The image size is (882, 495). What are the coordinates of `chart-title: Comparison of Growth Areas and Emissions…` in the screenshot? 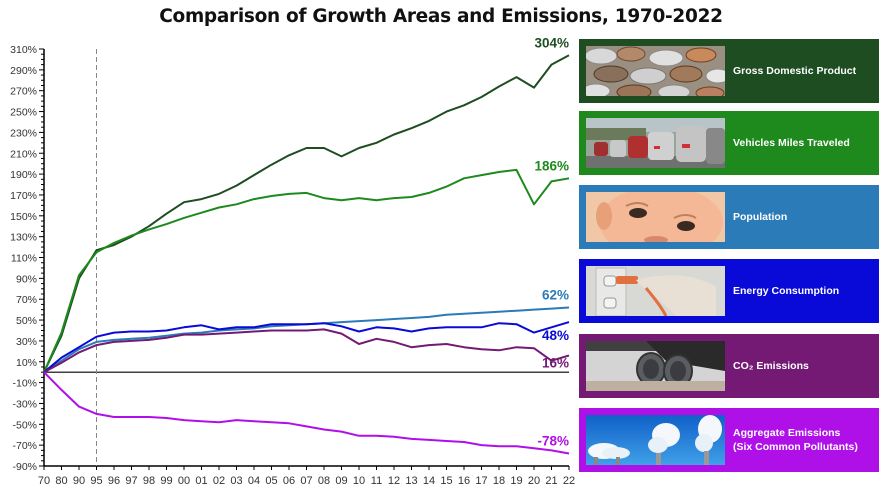 It's located at (441, 16).